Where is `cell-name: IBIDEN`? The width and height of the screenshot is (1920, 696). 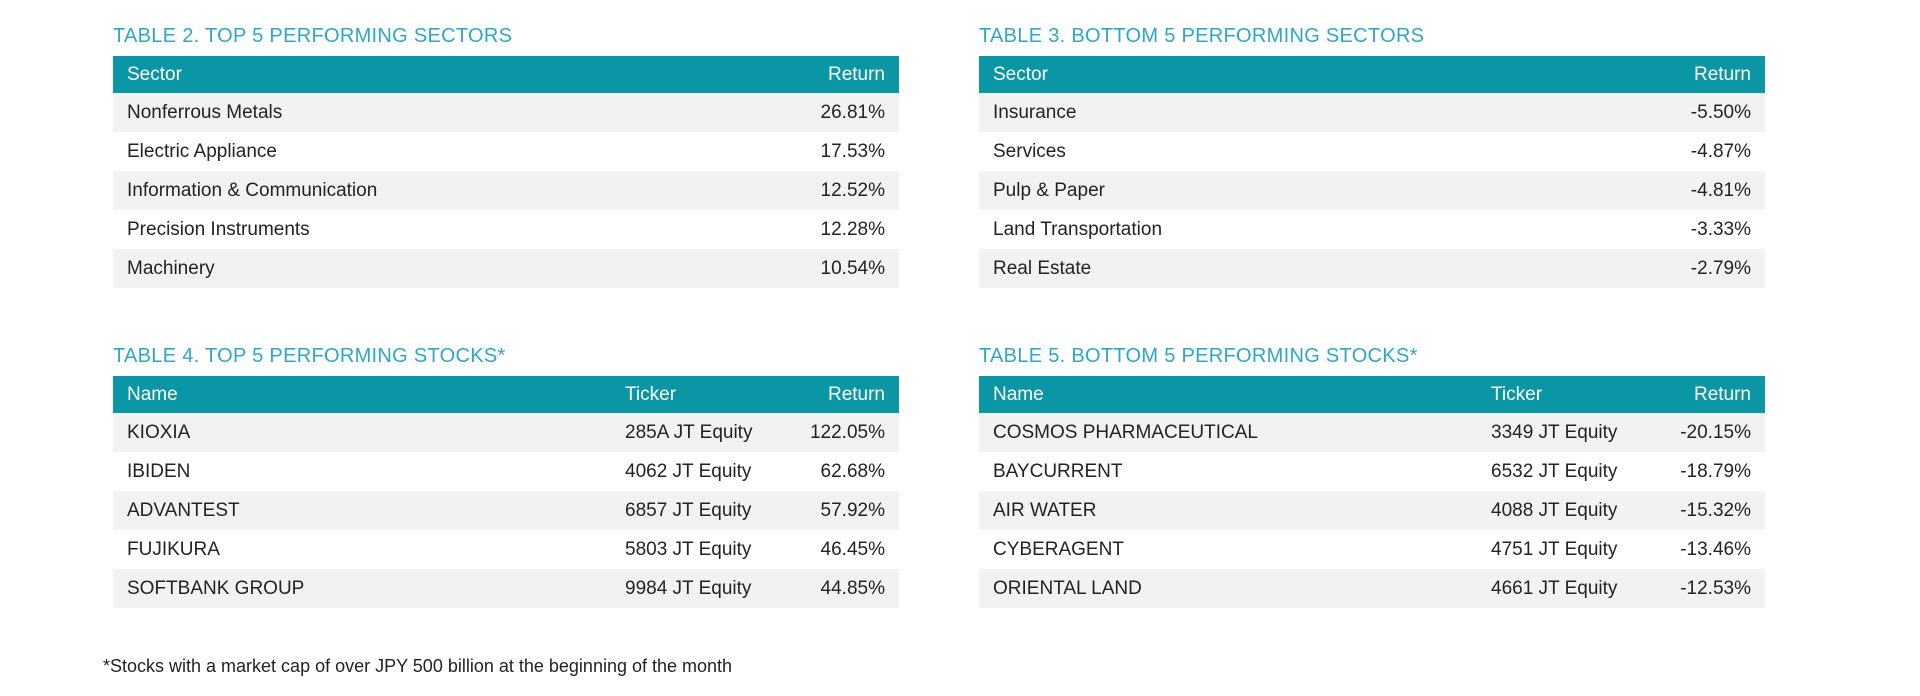
cell-name: IBIDEN is located at coordinates (159, 471).